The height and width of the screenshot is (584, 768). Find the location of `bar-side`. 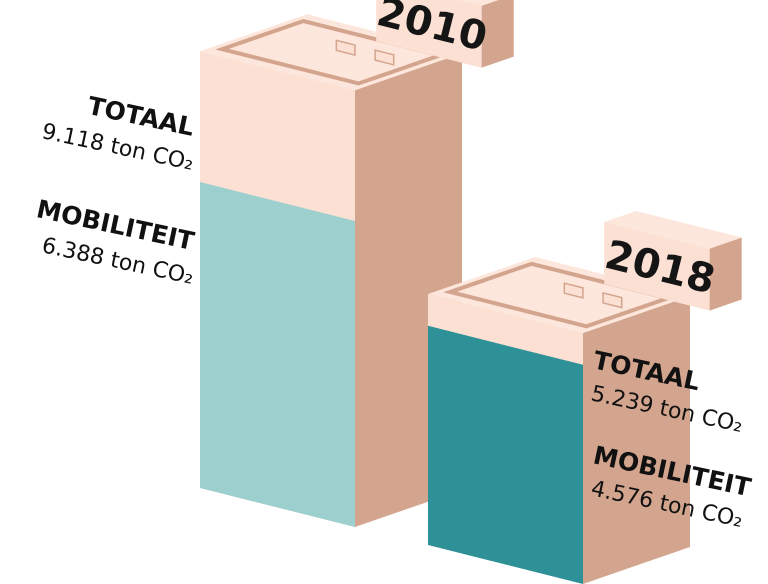

bar-side is located at coordinates (636, 440).